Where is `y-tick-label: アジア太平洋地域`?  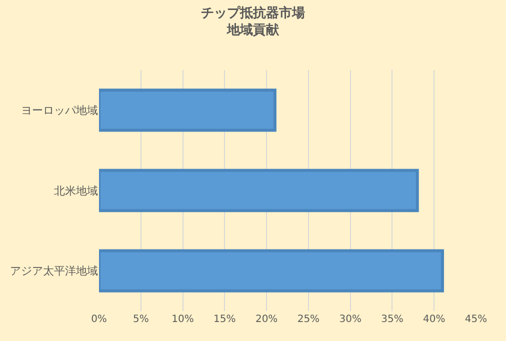
y-tick-label: アジア太平洋地域 is located at coordinates (54, 271).